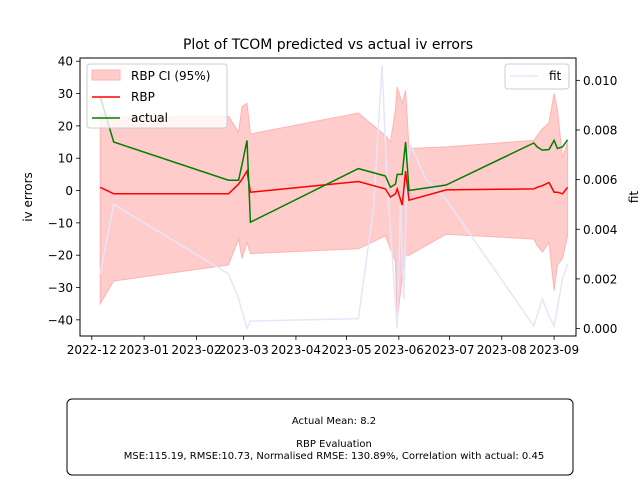 The width and height of the screenshot is (640, 480). What do you see at coordinates (600, 81) in the screenshot?
I see `y2-tick-label: 0.010` at bounding box center [600, 81].